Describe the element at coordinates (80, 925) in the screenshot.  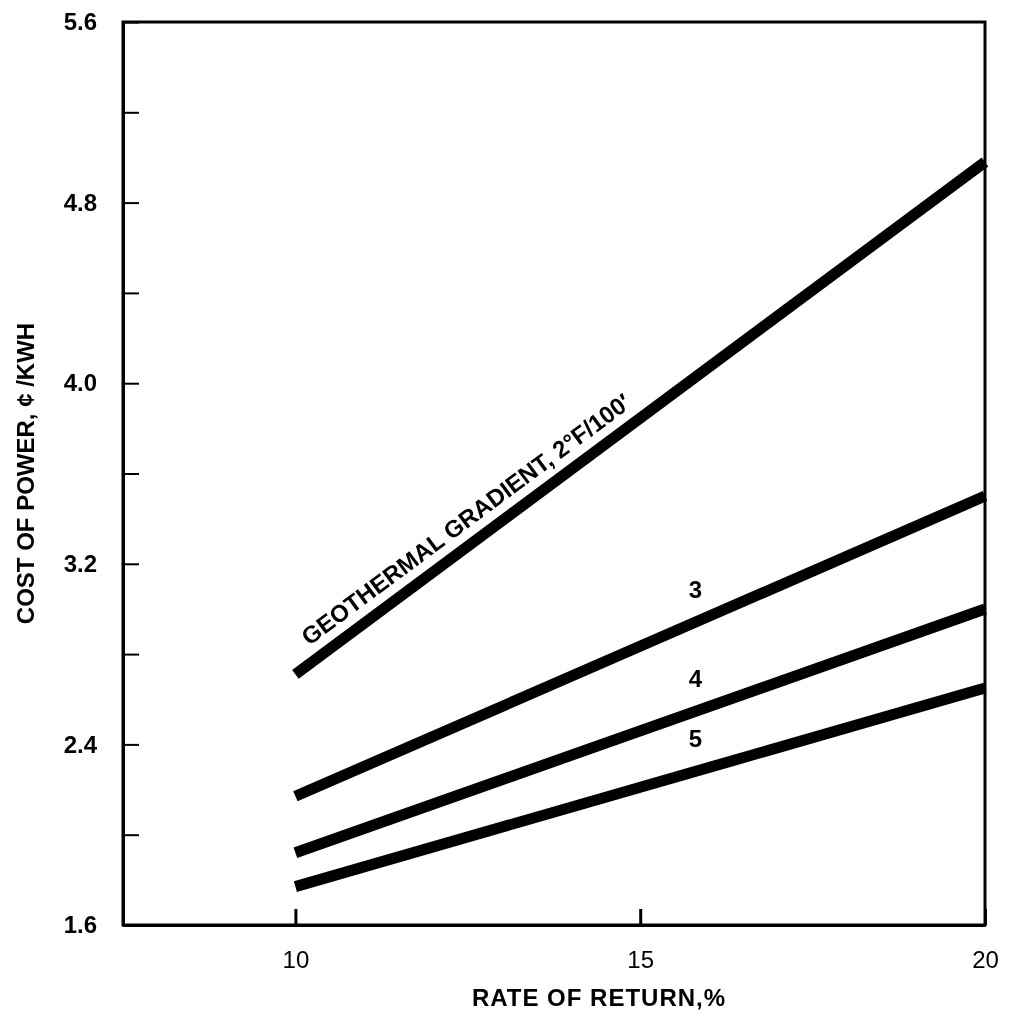
I see `y-tick-label: 1.6` at that location.